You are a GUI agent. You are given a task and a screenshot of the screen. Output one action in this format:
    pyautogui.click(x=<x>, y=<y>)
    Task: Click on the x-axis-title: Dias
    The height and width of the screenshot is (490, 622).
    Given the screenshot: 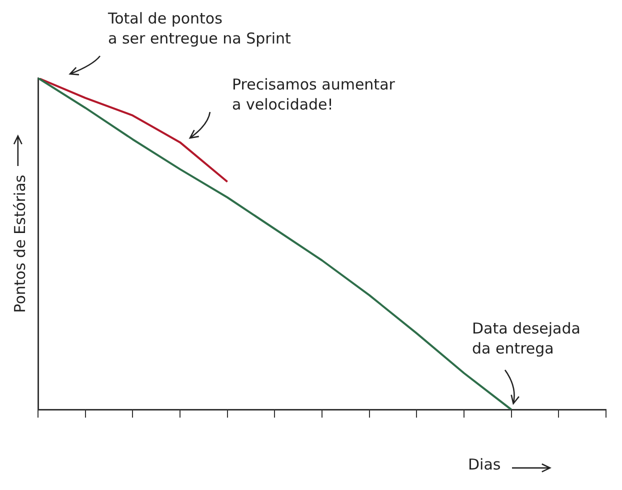 What is the action you would take?
    pyautogui.click(x=484, y=464)
    